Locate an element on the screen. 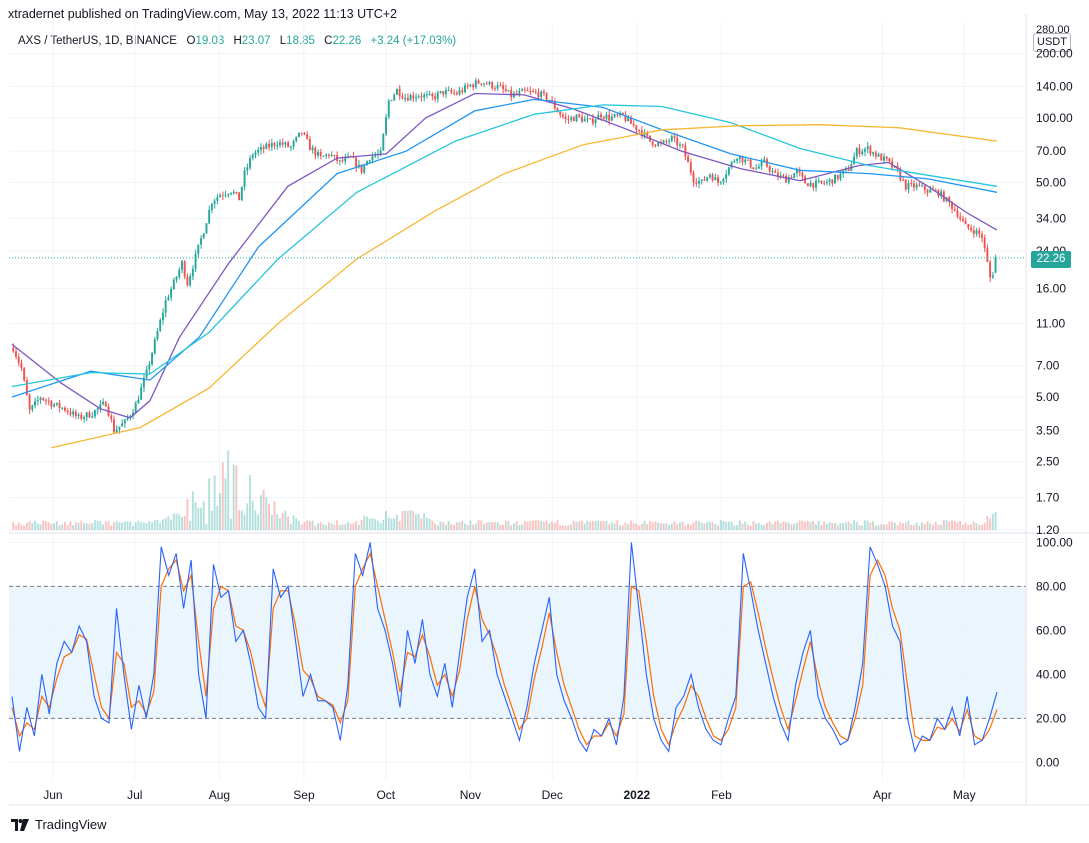 Image resolution: width=1089 pixels, height=843 pixels. currency-selector: USDT is located at coordinates (1052, 42).